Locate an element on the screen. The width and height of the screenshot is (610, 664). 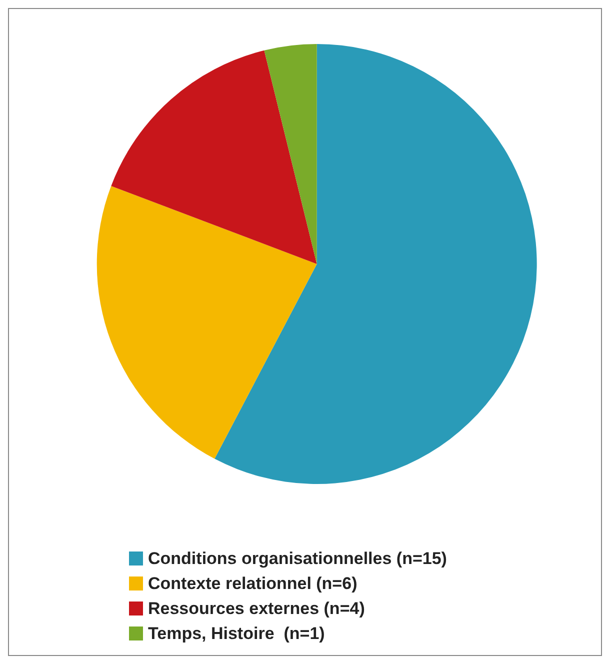
legend-label: Ressources externes (n=4) is located at coordinates (256, 608).